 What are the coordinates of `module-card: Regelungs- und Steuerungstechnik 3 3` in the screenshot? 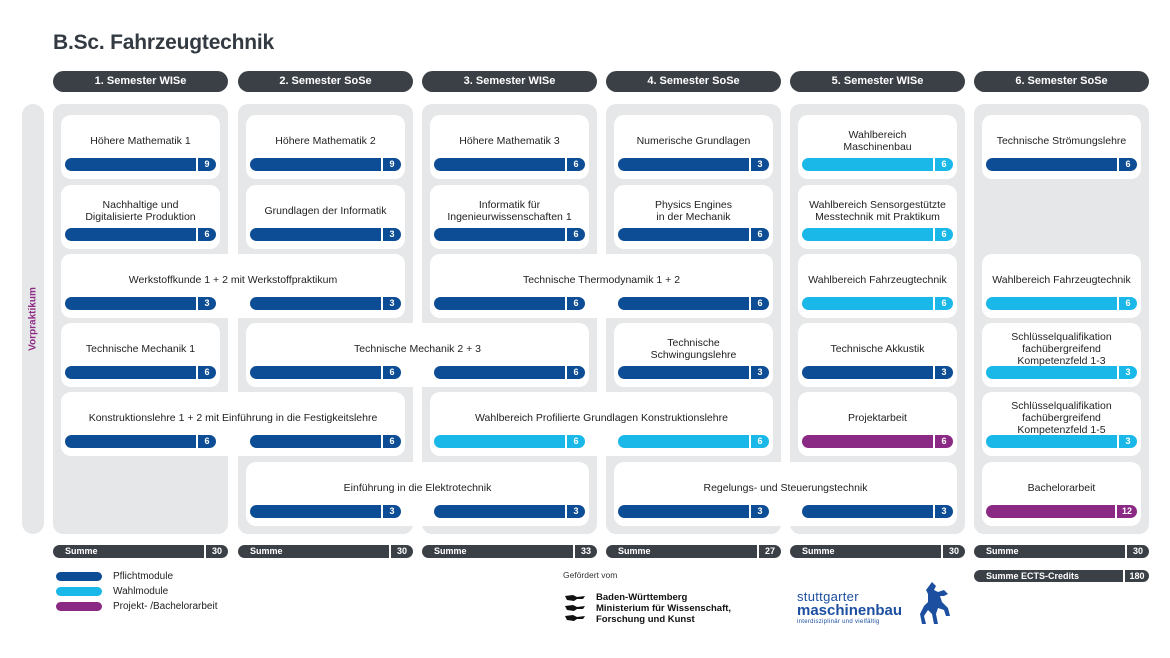 It's located at (785, 494).